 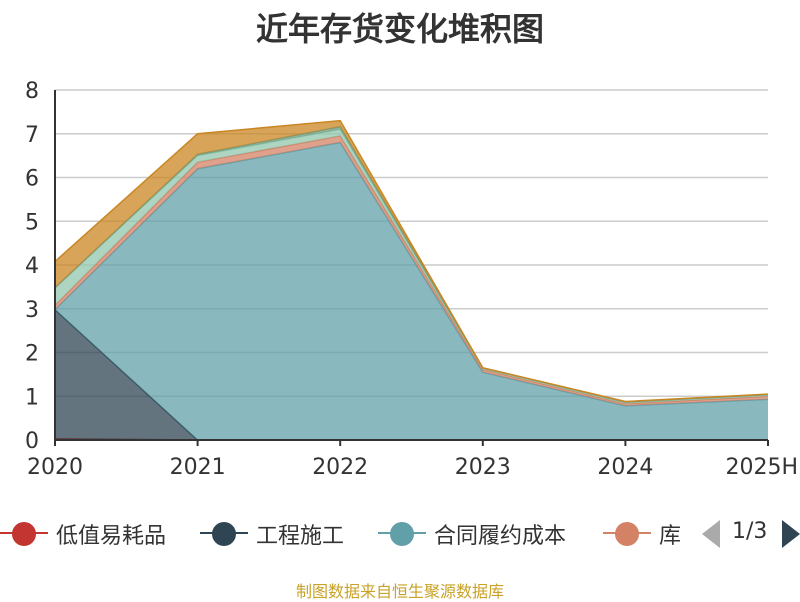 What do you see at coordinates (55, 467) in the screenshot?
I see `x-tick-label: 2020` at bounding box center [55, 467].